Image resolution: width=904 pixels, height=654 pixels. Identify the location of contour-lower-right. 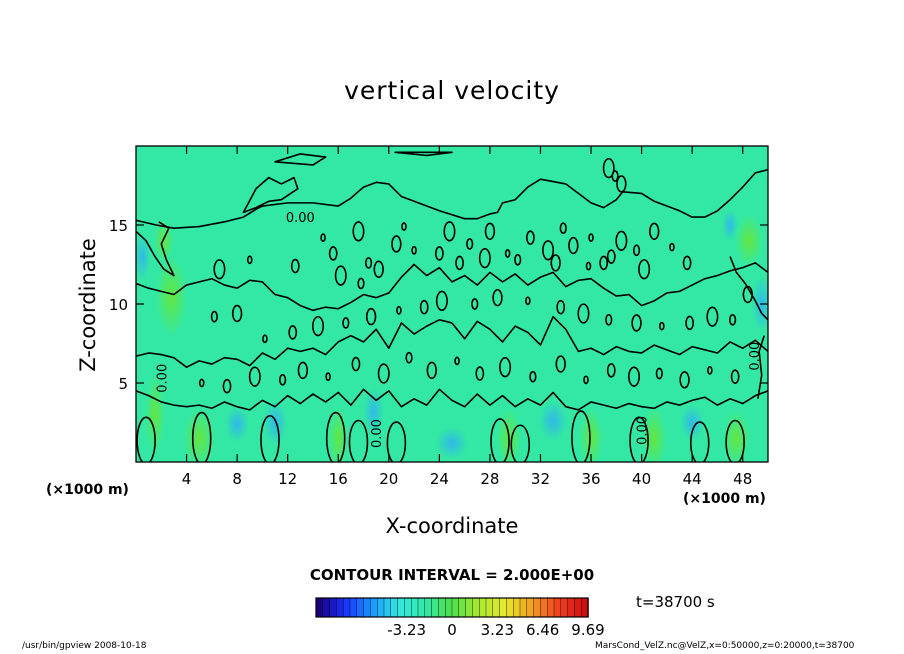
(609, 335).